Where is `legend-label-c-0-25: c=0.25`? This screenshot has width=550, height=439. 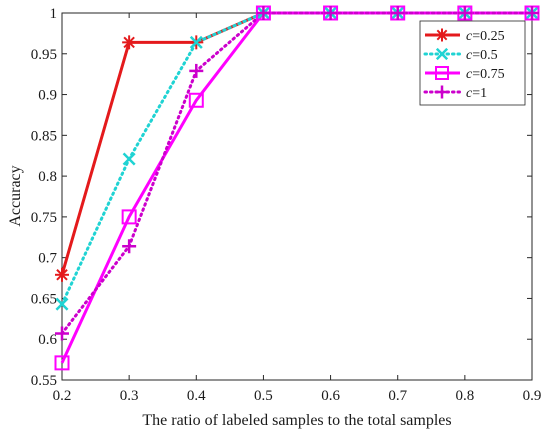
legend-label-c-0-25: c=0.25 is located at coordinates (485, 36).